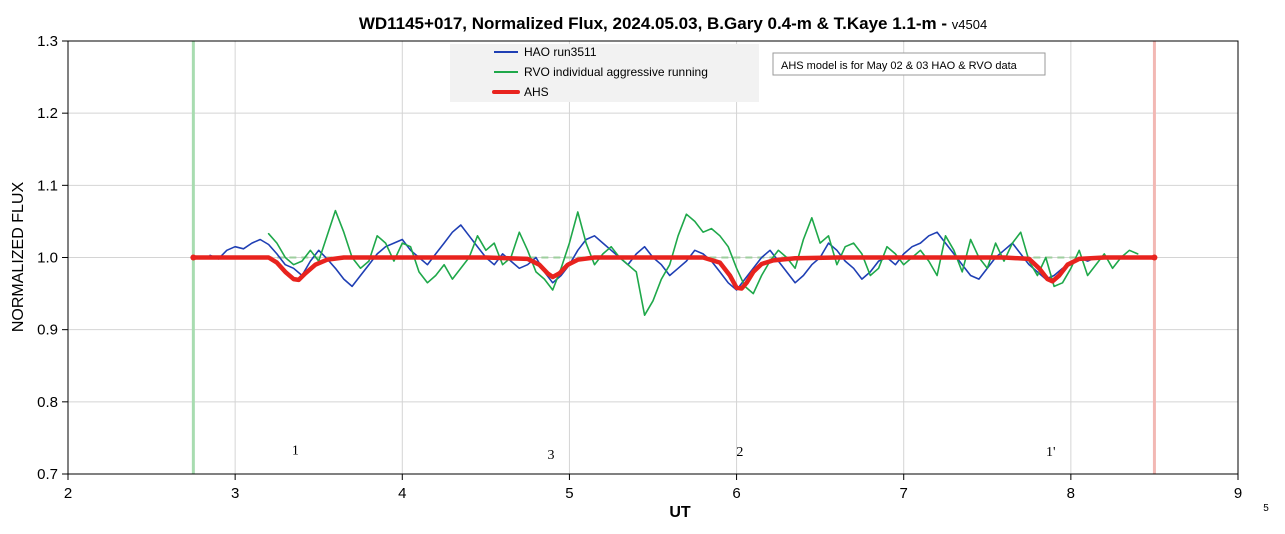 The height and width of the screenshot is (534, 1285). Describe the element at coordinates (47, 258) in the screenshot. I see `y-tick-label: 1.0` at that location.